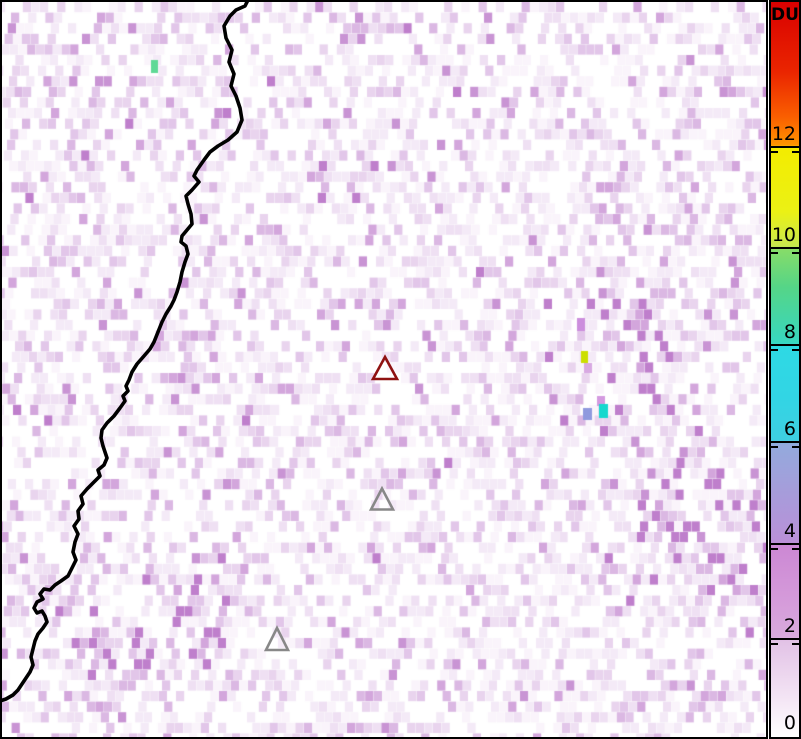 This screenshot has height=739, width=801. Describe the element at coordinates (789, 429) in the screenshot. I see `colorbar-tick-label: 6` at that location.